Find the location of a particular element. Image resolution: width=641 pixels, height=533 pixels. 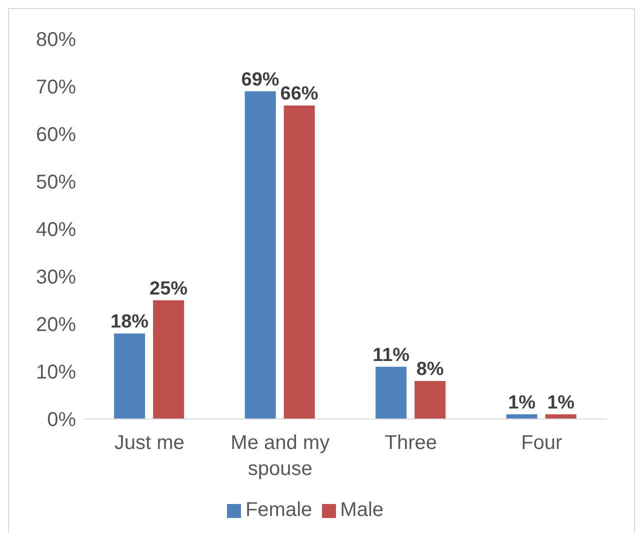

data-label: 69% is located at coordinates (260, 79).